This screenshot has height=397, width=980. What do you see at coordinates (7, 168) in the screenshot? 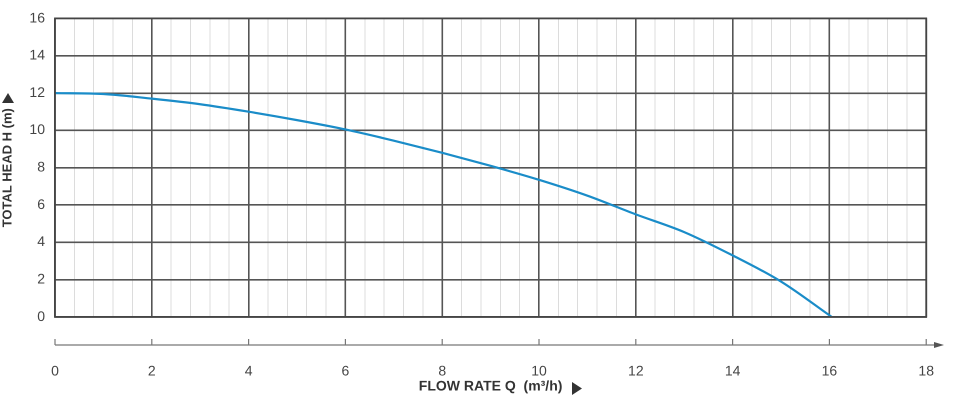
I see `y-axis-title: TOTAL HEAD H (m)` at bounding box center [7, 168].